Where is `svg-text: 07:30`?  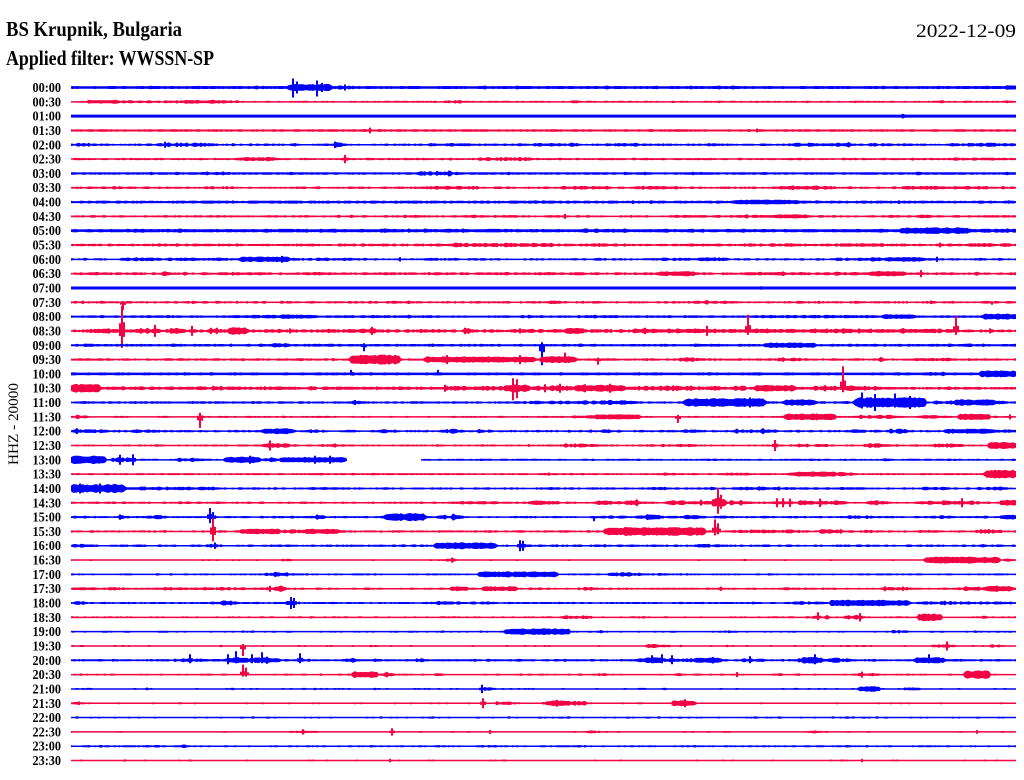
svg-text: 07:30 is located at coordinates (47, 303).